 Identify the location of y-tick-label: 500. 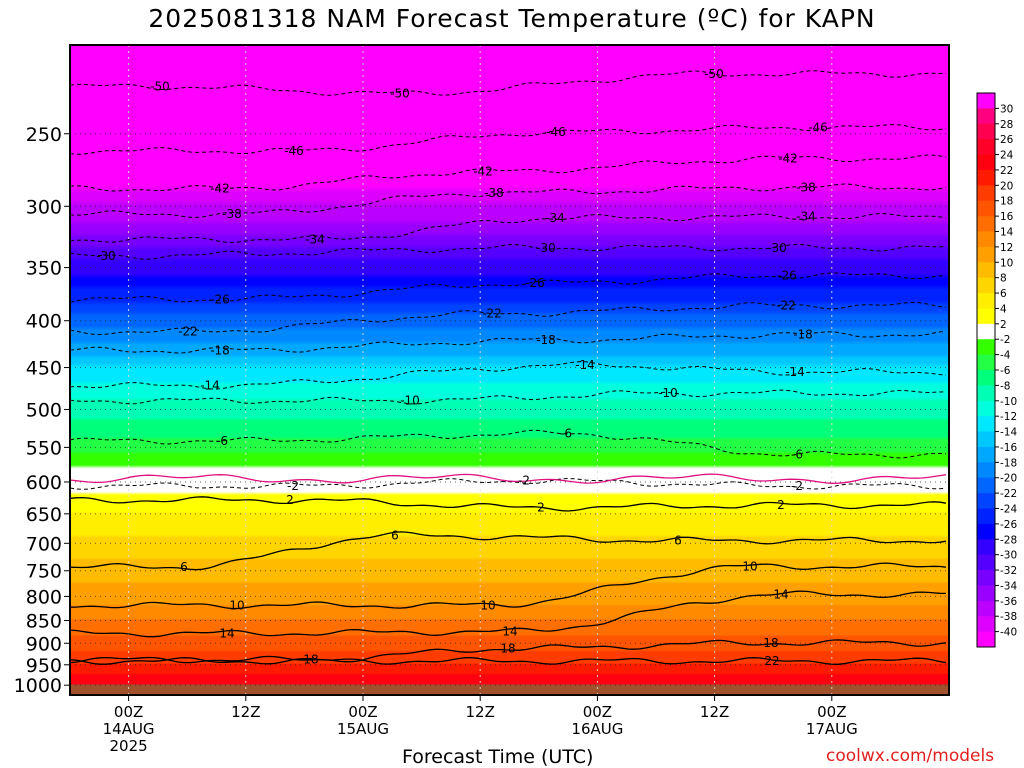
(44, 410).